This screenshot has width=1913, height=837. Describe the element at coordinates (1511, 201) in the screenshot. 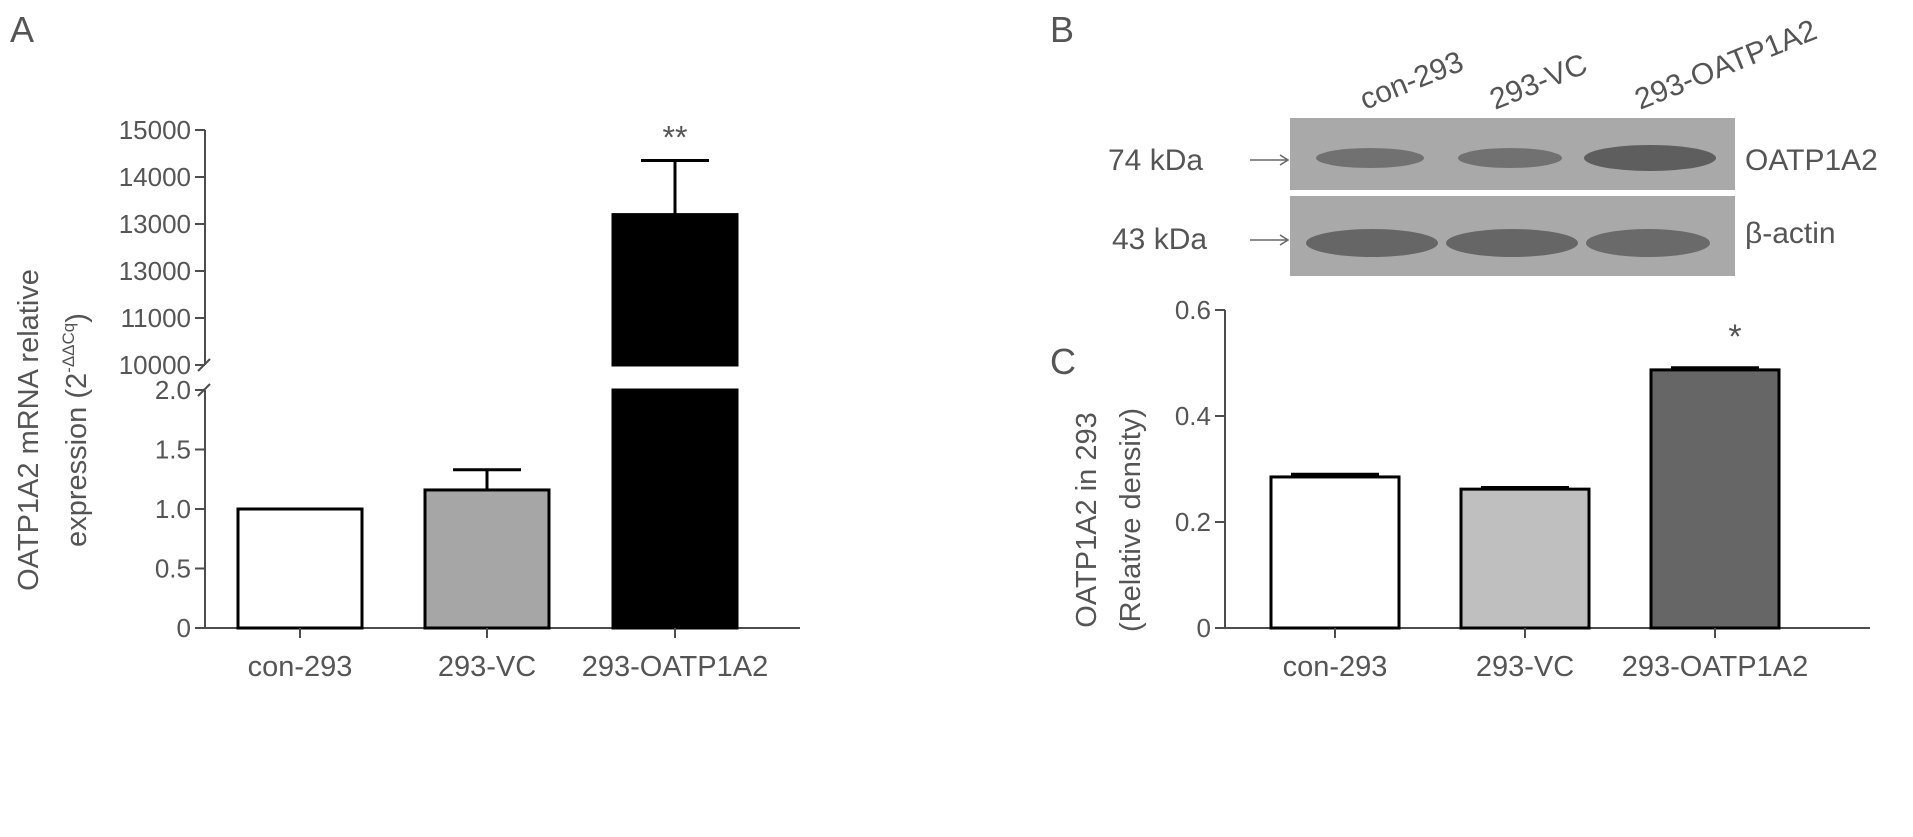

I see `blot-bands` at that location.